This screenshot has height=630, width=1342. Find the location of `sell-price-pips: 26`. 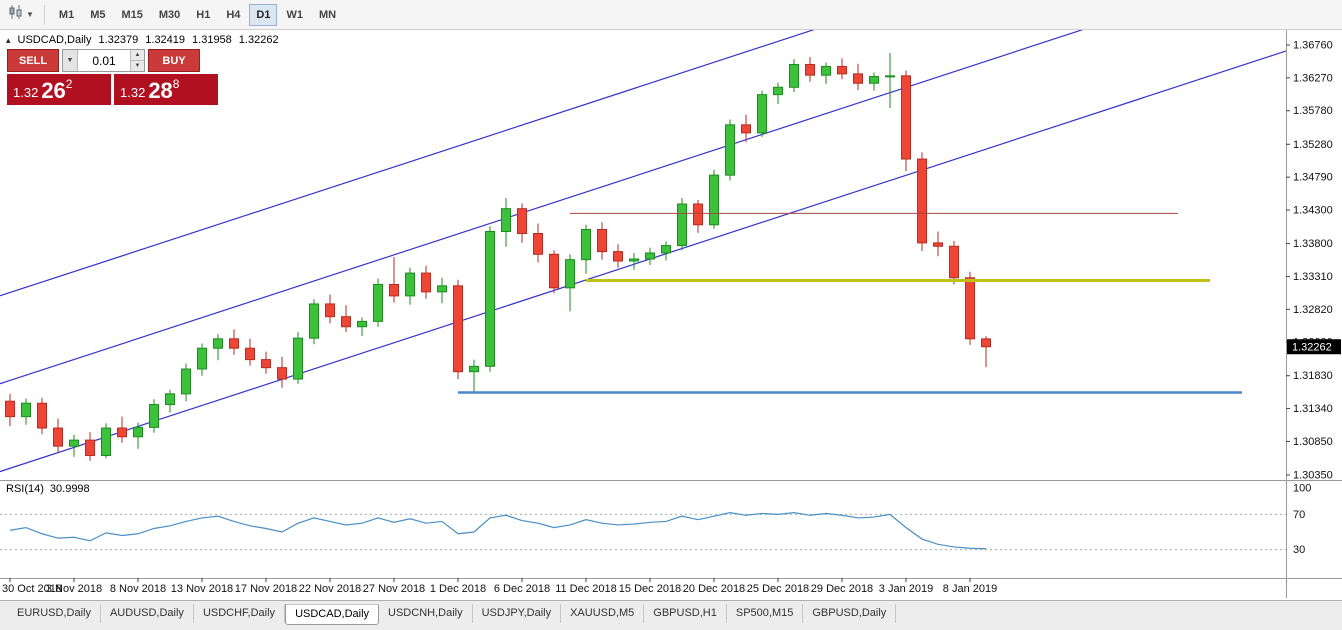

sell-price-pips: 26 is located at coordinates (53, 90).